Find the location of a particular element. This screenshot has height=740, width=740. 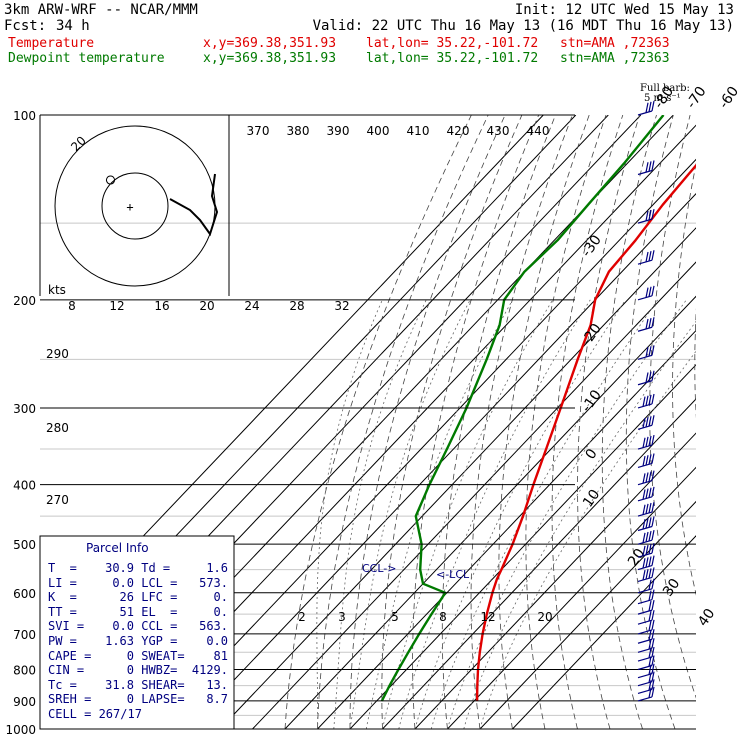

barb-key-line1: Full barb: is located at coordinates (665, 88).